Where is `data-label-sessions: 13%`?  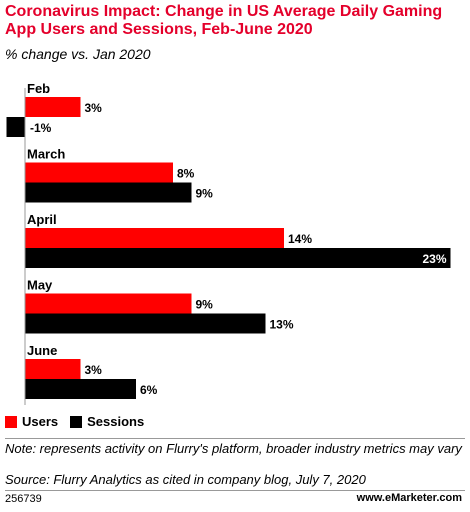 data-label-sessions: 13% is located at coordinates (282, 325).